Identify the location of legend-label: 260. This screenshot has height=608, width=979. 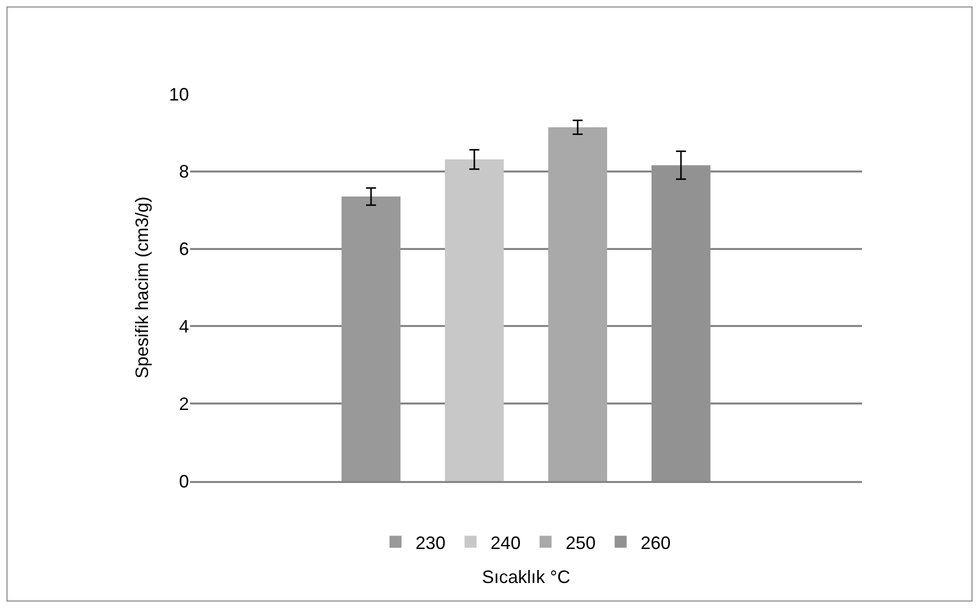
(655, 542).